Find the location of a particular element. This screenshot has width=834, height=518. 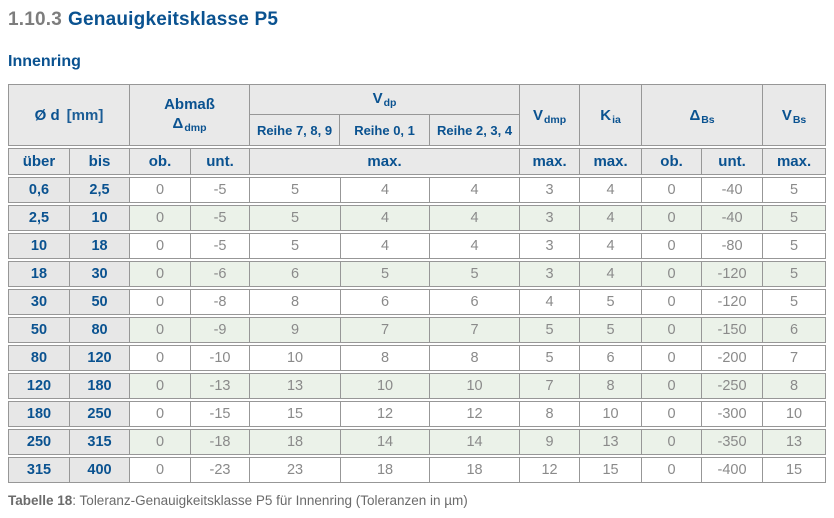

subhdr-abmass-unt: unt. is located at coordinates (221, 161).